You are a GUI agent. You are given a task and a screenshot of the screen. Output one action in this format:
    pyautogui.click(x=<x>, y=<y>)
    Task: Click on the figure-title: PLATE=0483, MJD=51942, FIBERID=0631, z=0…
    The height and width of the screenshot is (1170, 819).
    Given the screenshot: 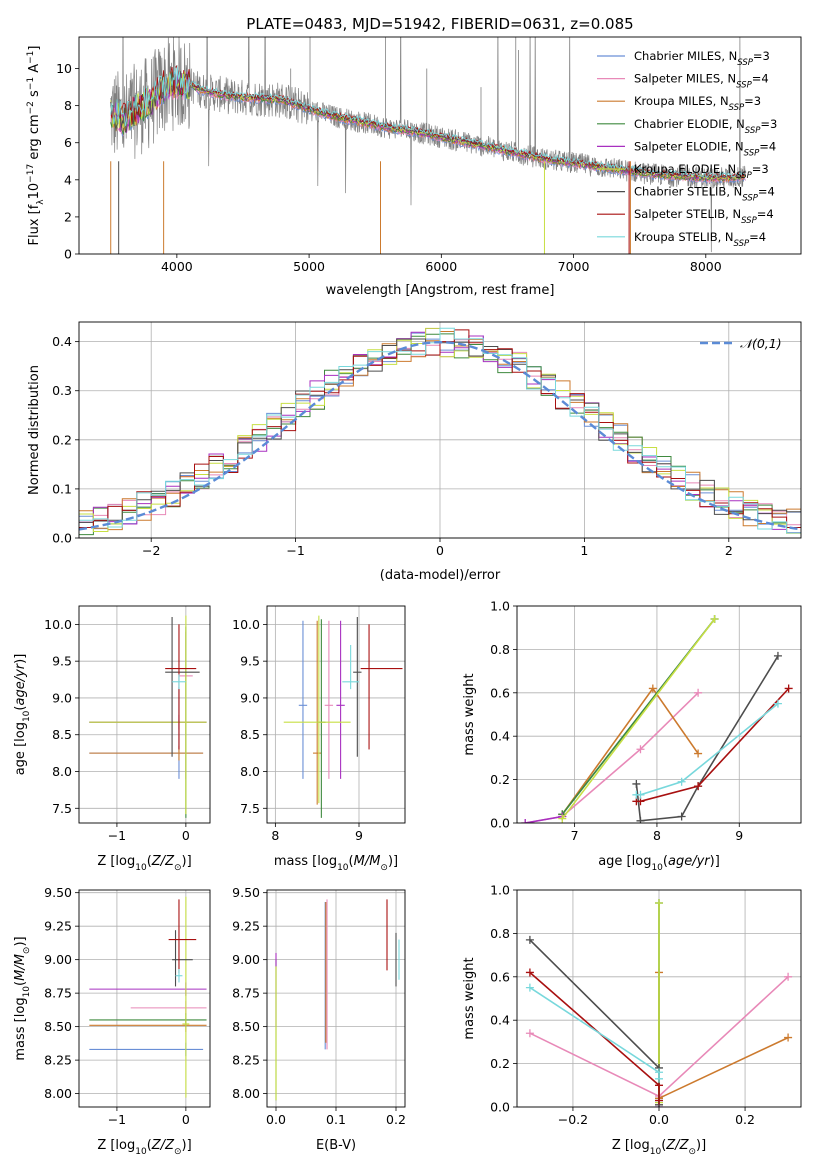 What is the action you would take?
    pyautogui.click(x=439, y=24)
    